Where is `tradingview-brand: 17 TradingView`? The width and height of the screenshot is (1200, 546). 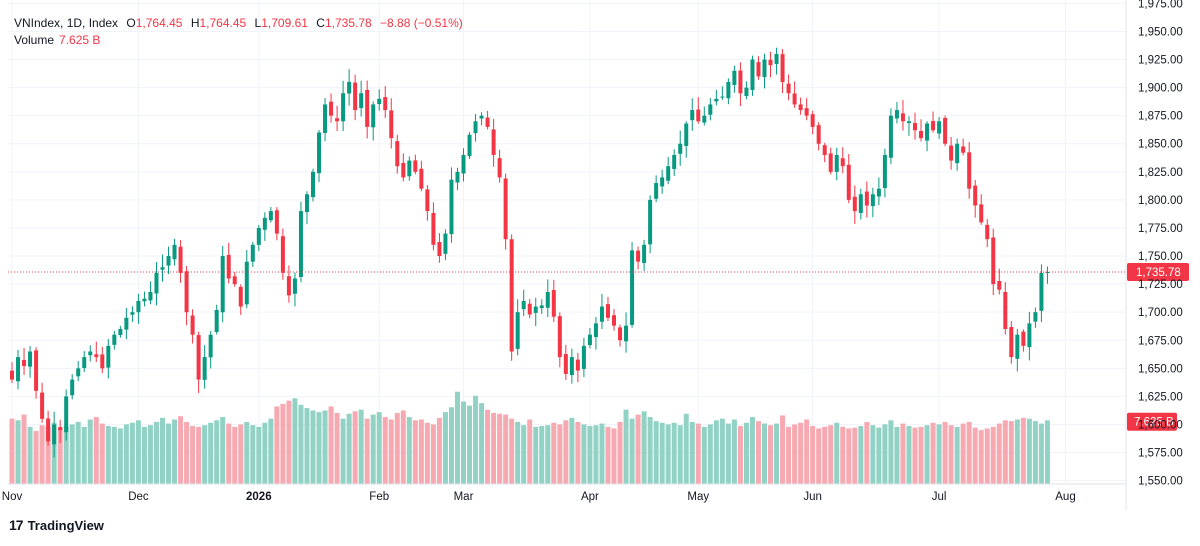
tradingview-brand: 17 TradingView is located at coordinates (56, 525).